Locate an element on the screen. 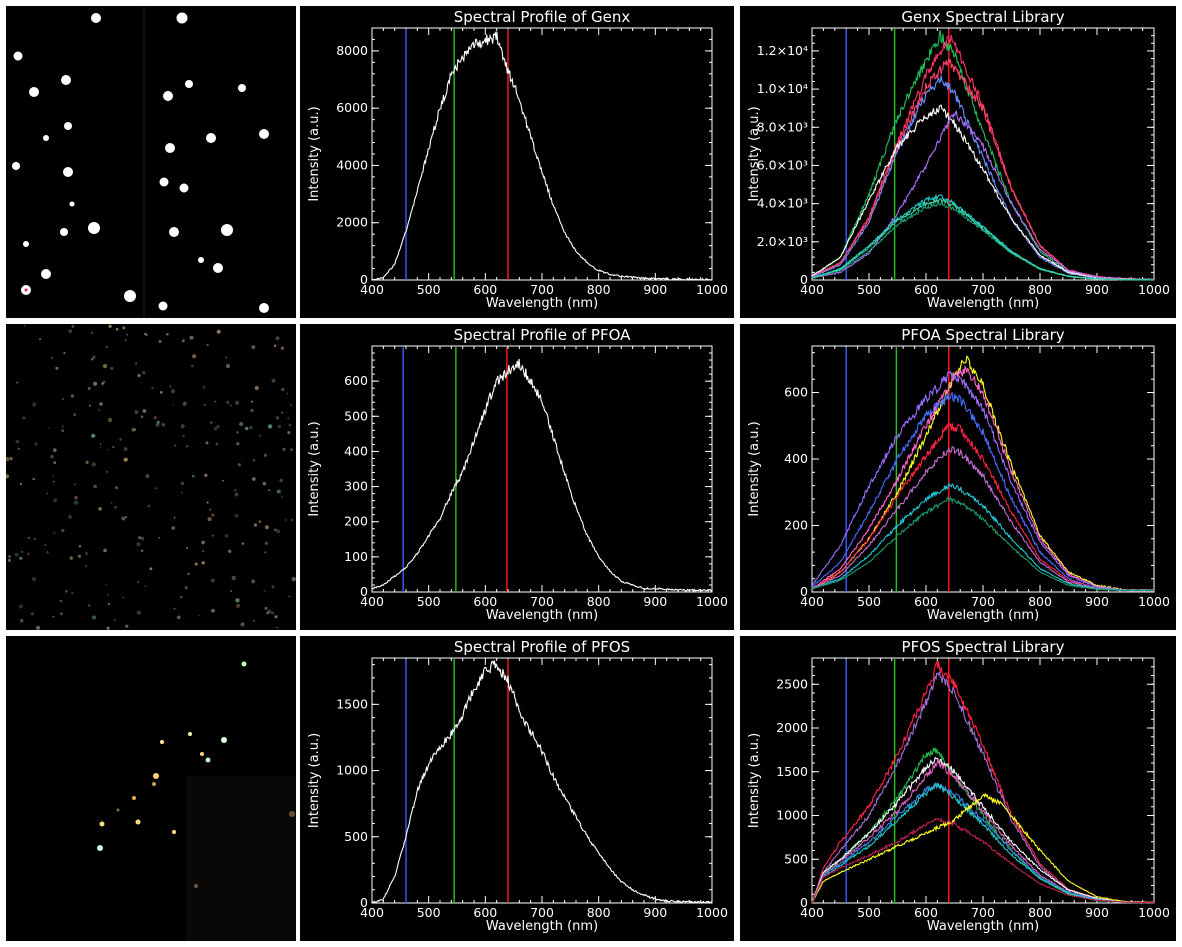 Image resolution: width=1182 pixels, height=947 pixels. x-axis-label: Wavelength (nm) is located at coordinates (983, 615).